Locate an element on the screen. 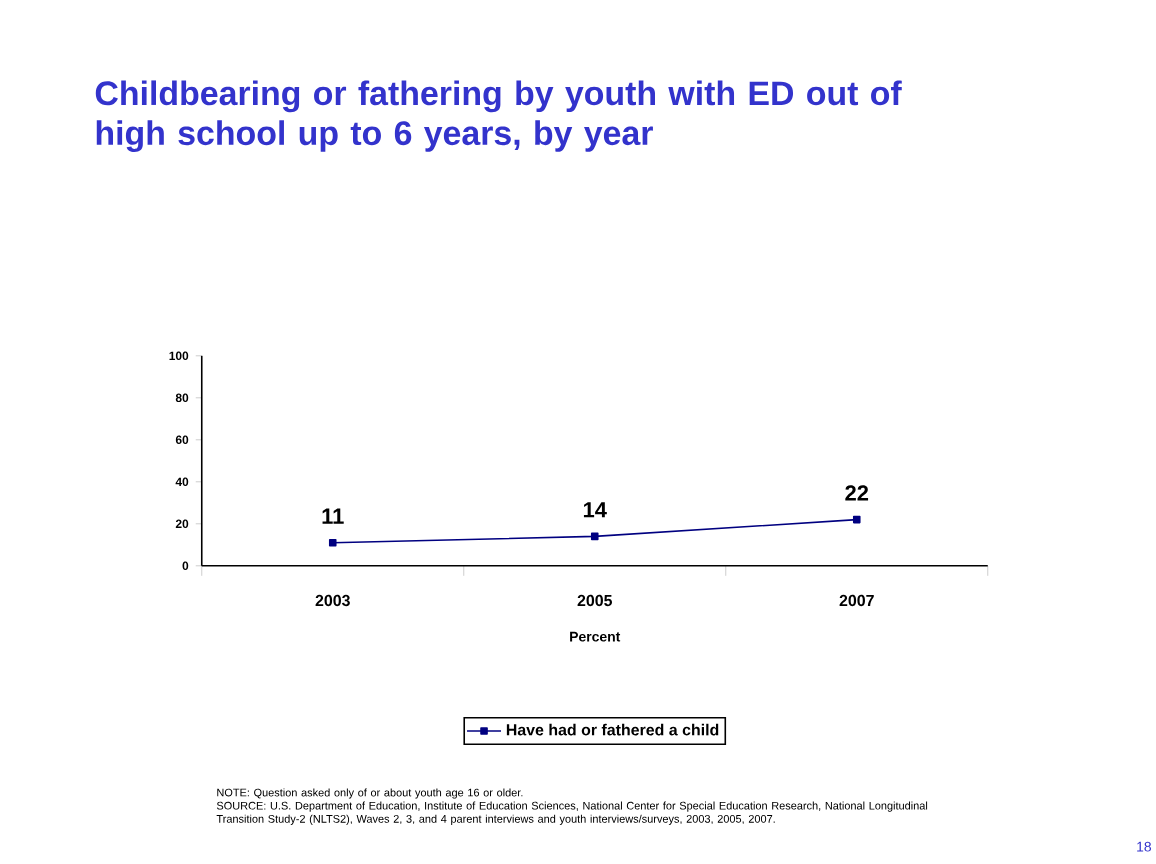 Image resolution: width=1156 pixels, height=864 pixels. data-label: 14 is located at coordinates (595, 510).